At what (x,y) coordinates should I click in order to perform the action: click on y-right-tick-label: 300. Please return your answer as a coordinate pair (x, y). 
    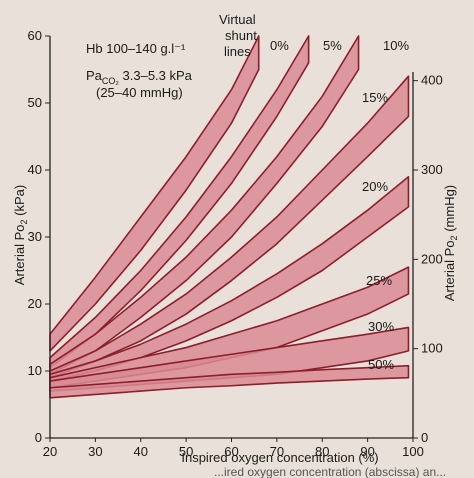
    Looking at the image, I should click on (432, 169).